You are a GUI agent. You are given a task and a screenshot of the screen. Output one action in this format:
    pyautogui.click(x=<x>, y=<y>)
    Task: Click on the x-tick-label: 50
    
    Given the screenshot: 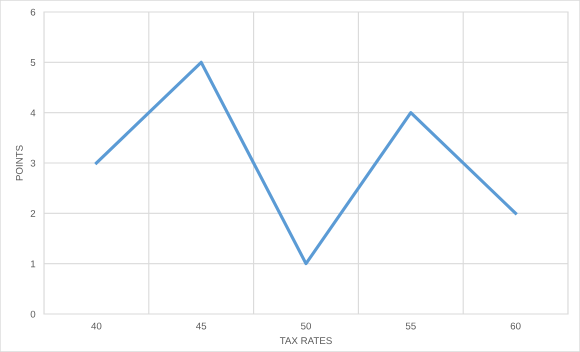 What is the action you would take?
    pyautogui.click(x=306, y=326)
    